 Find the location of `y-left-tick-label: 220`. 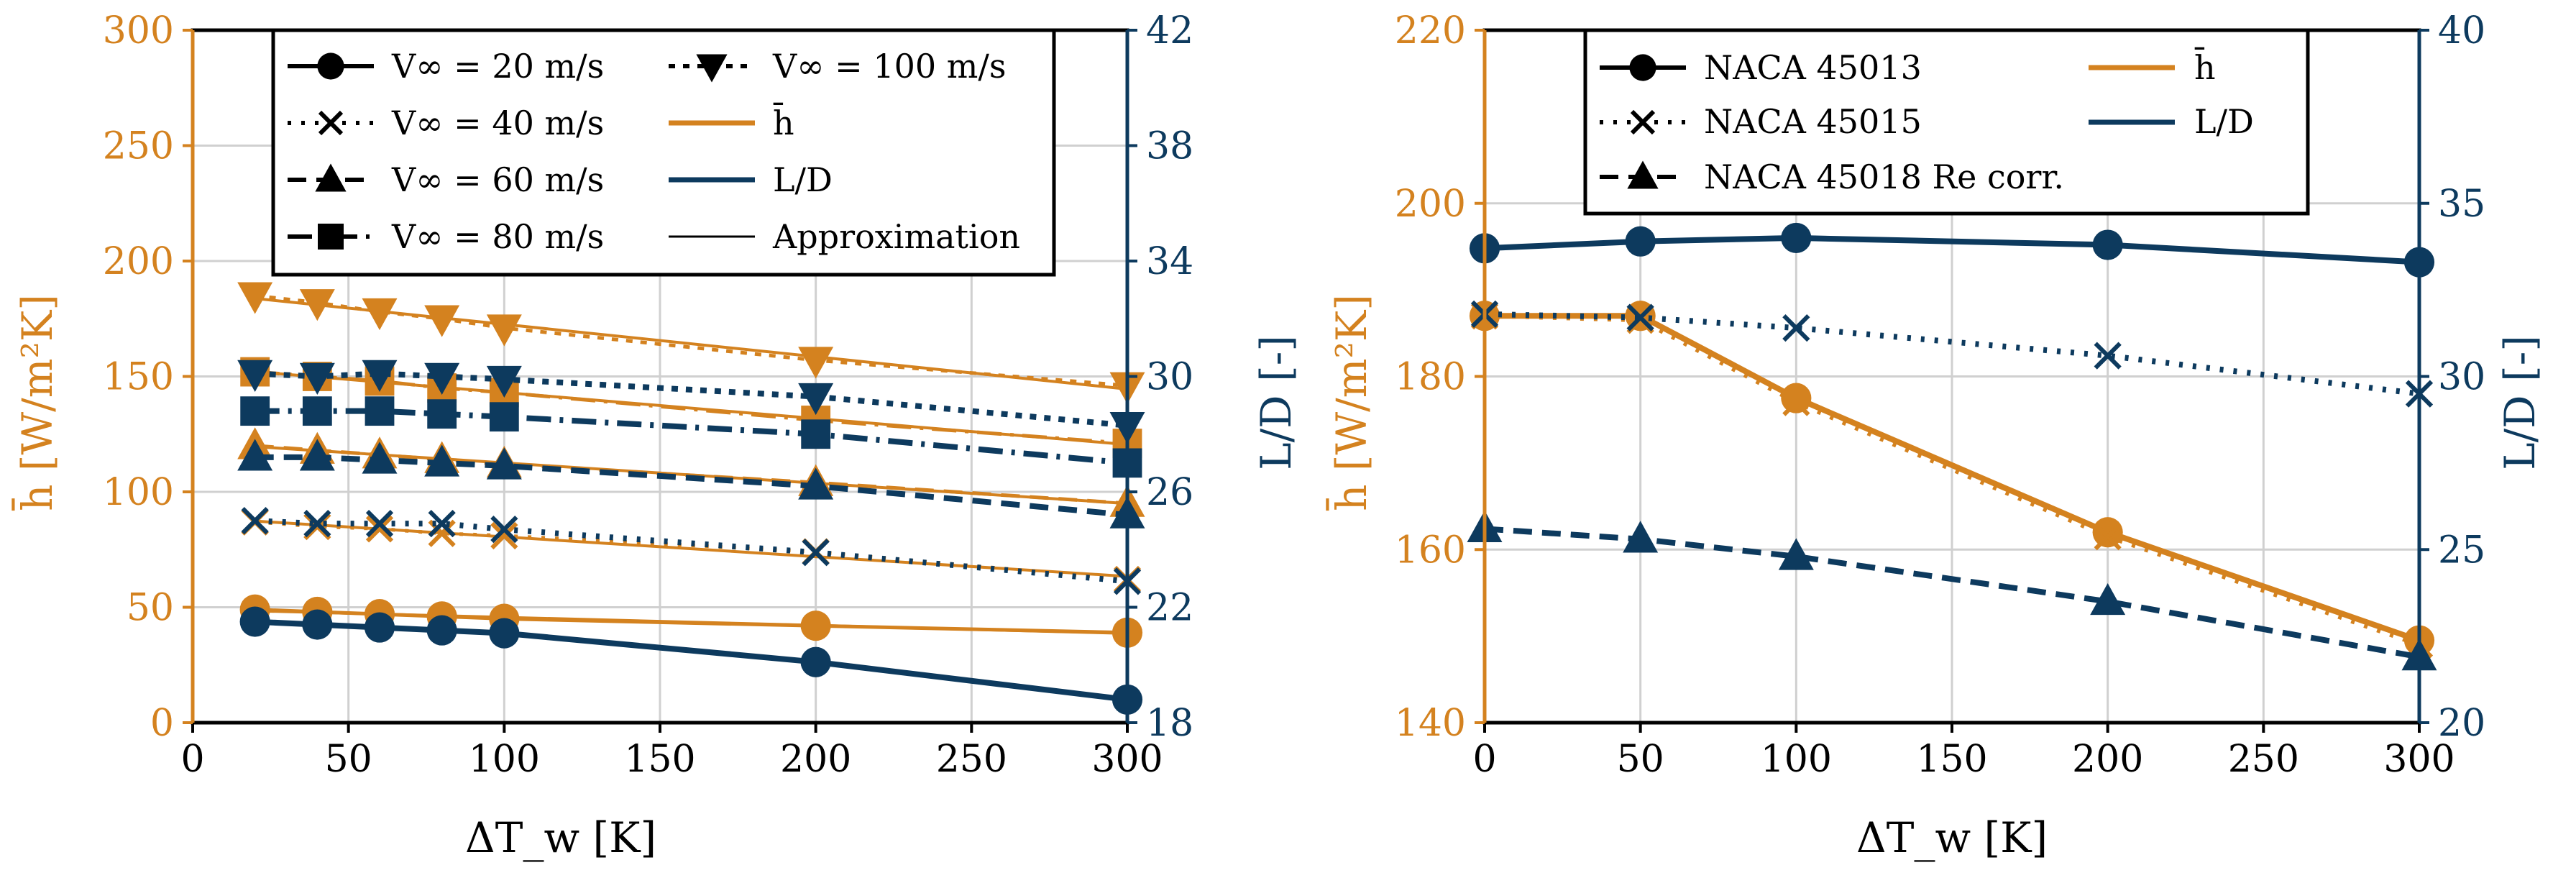

y-left-tick-label: 220 is located at coordinates (1430, 30).